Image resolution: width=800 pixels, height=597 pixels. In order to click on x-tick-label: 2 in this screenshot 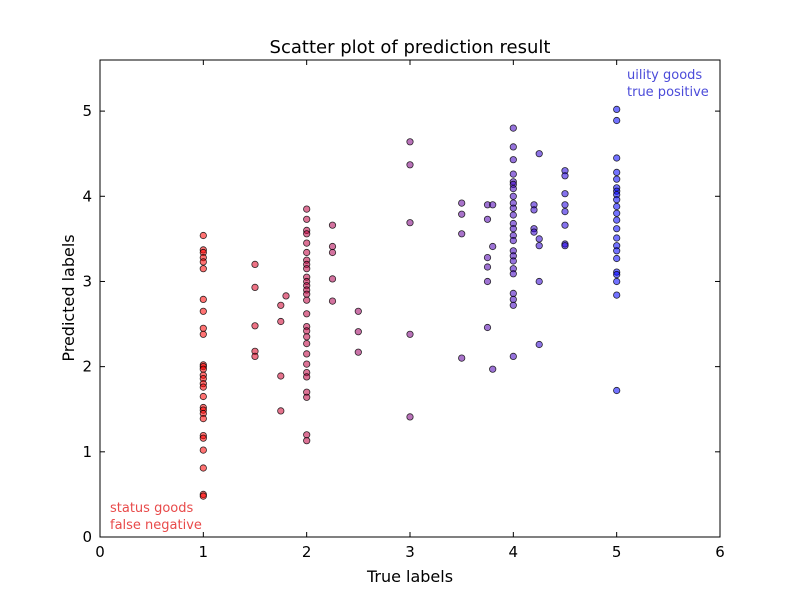, I will do `click(307, 552)`.